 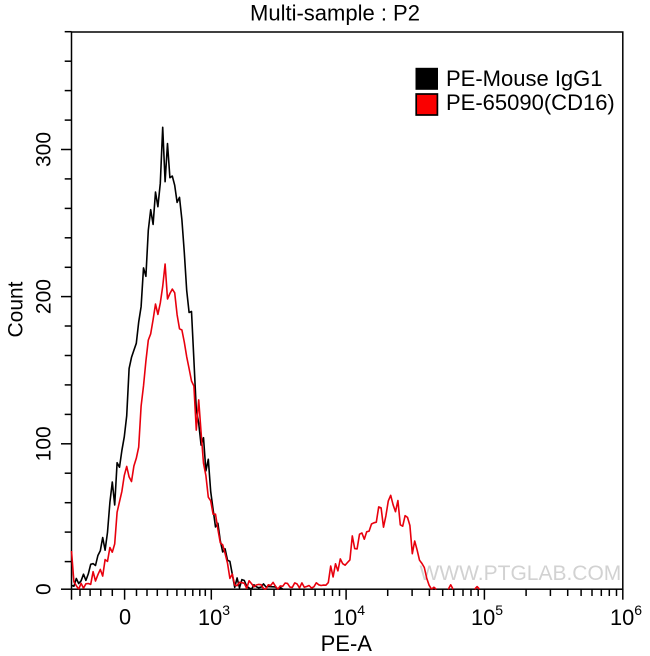 I want to click on svg-text: 200, so click(x=44, y=296).